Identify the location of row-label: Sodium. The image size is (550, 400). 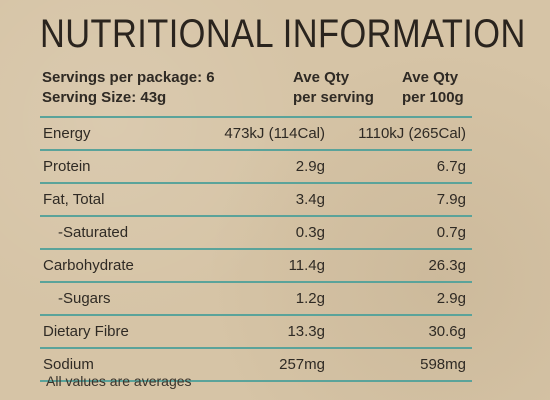
(68, 364).